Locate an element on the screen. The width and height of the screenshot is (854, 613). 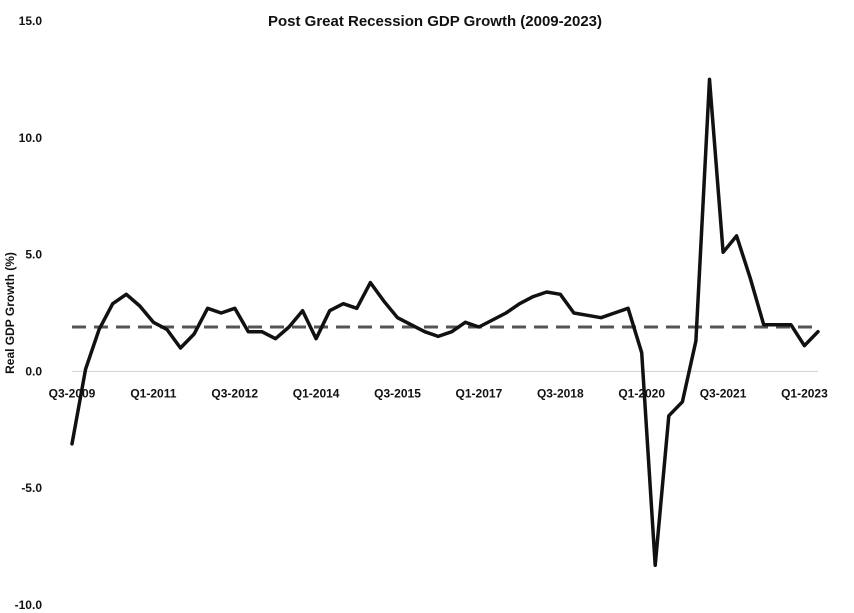
x-tick-label: Q1-2017 is located at coordinates (479, 393).